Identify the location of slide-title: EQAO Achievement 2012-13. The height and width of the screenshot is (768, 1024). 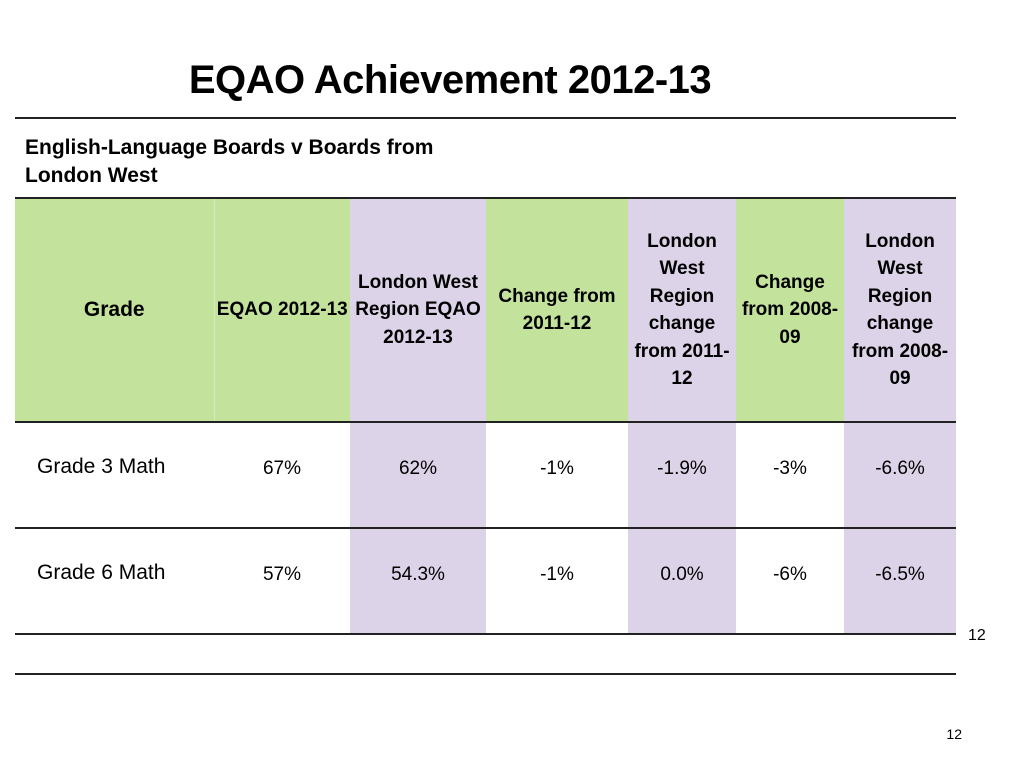
(450, 80).